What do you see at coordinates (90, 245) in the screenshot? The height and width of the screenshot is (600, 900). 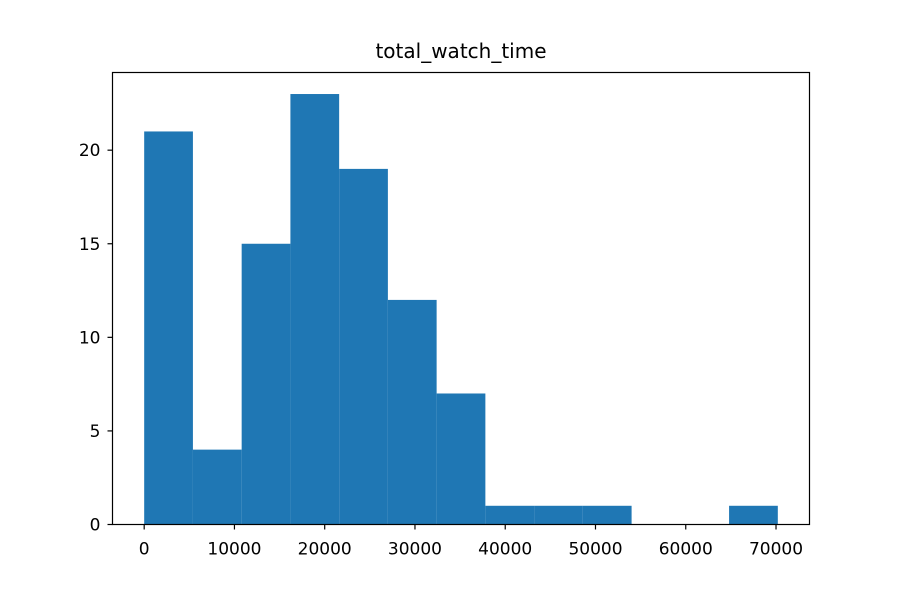 I see `y-tick-label: 15` at bounding box center [90, 245].